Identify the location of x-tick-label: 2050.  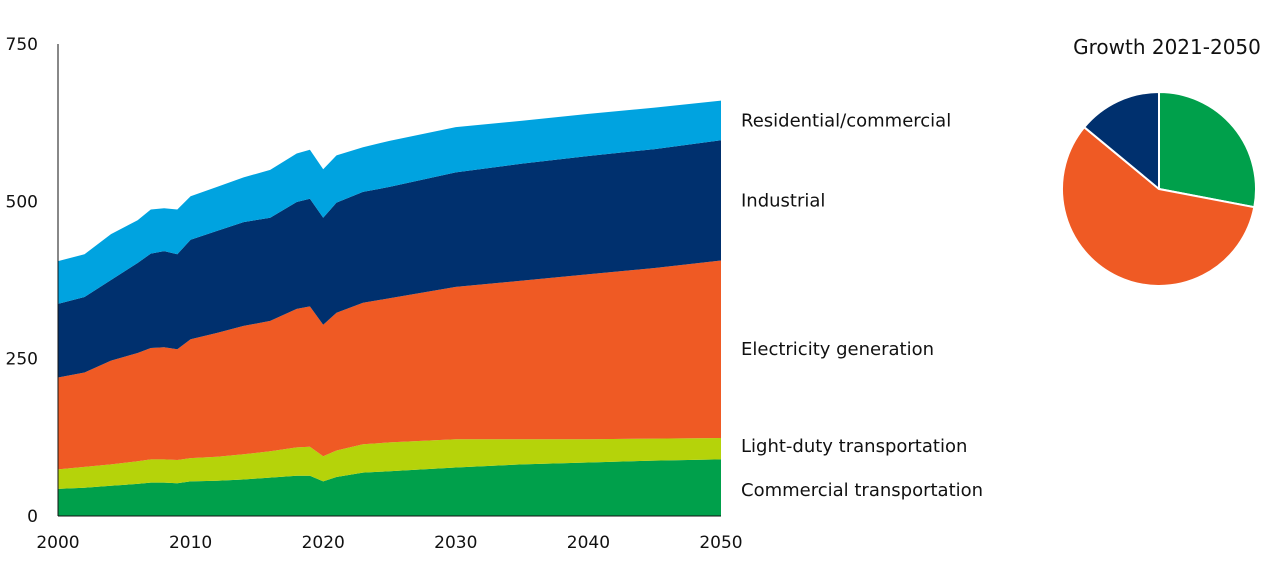
(720, 543).